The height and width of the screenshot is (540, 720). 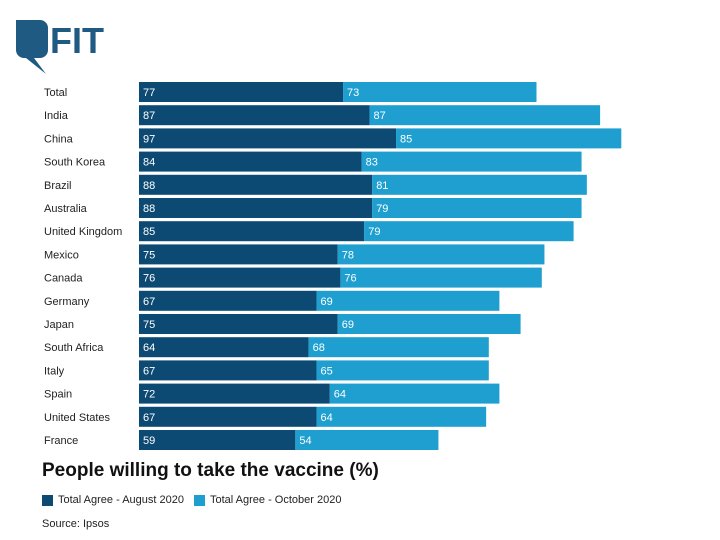 I want to click on value-label-august: 64, so click(x=149, y=348).